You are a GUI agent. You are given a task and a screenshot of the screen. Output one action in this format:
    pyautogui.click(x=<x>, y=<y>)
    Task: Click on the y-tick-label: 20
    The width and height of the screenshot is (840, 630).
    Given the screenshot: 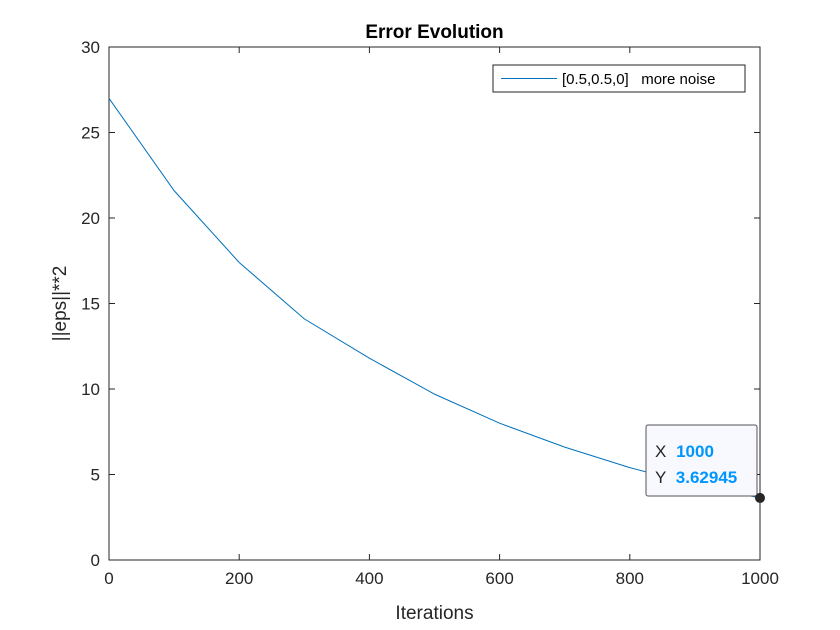 What is the action you would take?
    pyautogui.click(x=90, y=218)
    